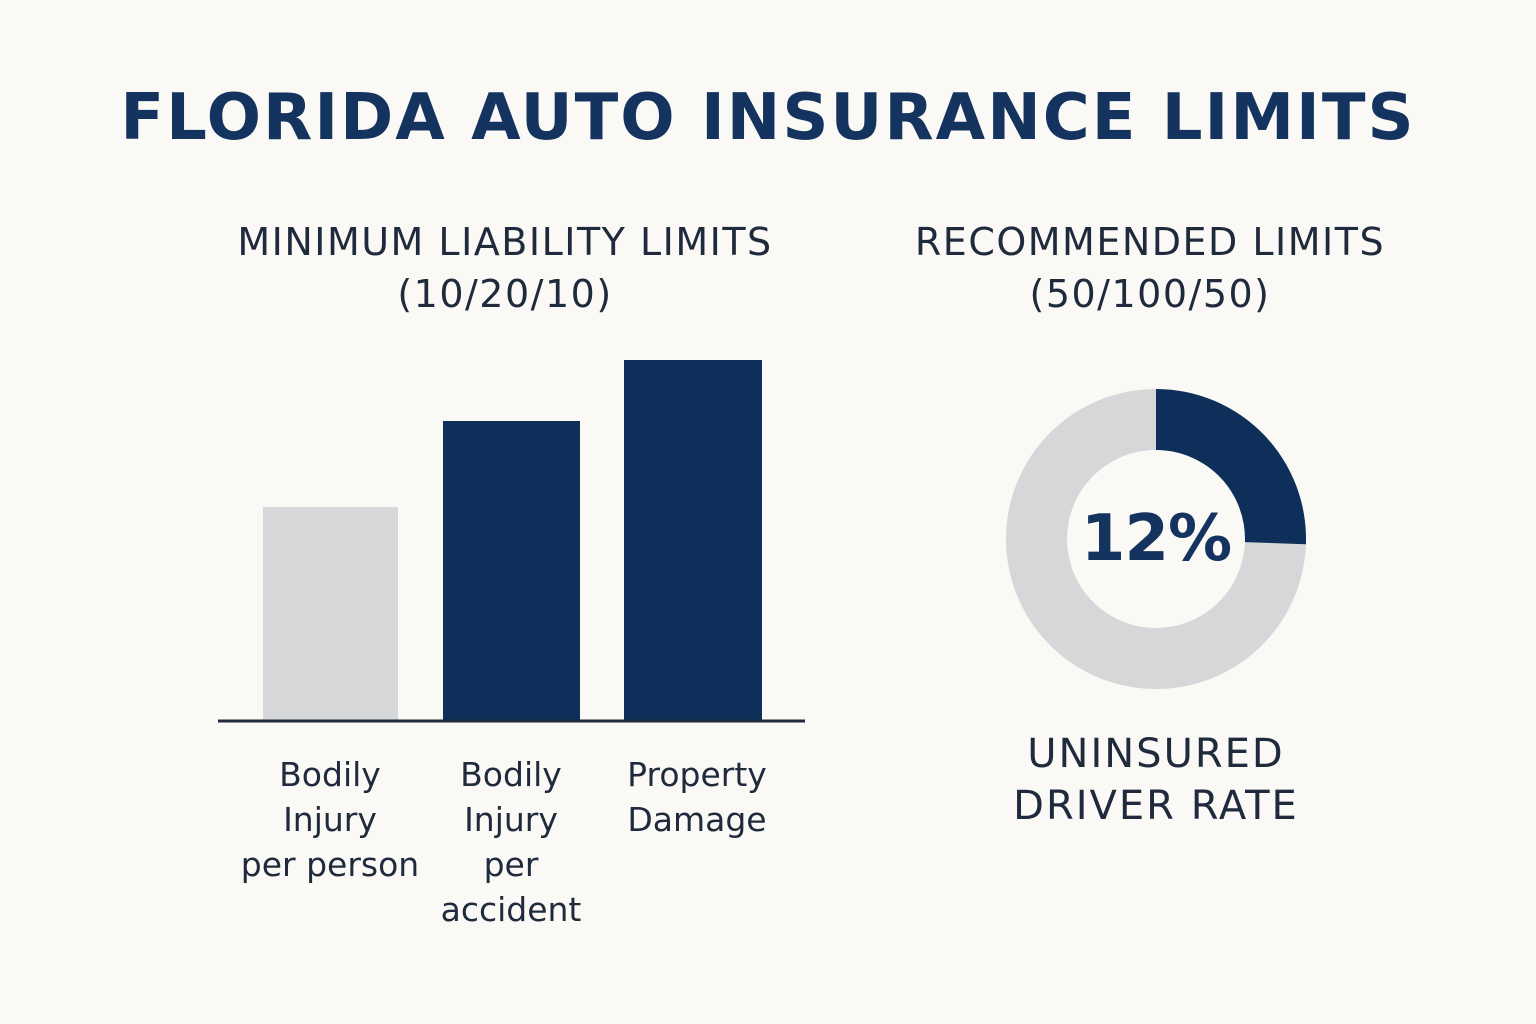 This screenshot has height=1024, width=1536. Describe the element at coordinates (1150, 242) in the screenshot. I see `donut-chart-title-line1: RECOMMENDED LIMITS` at that location.